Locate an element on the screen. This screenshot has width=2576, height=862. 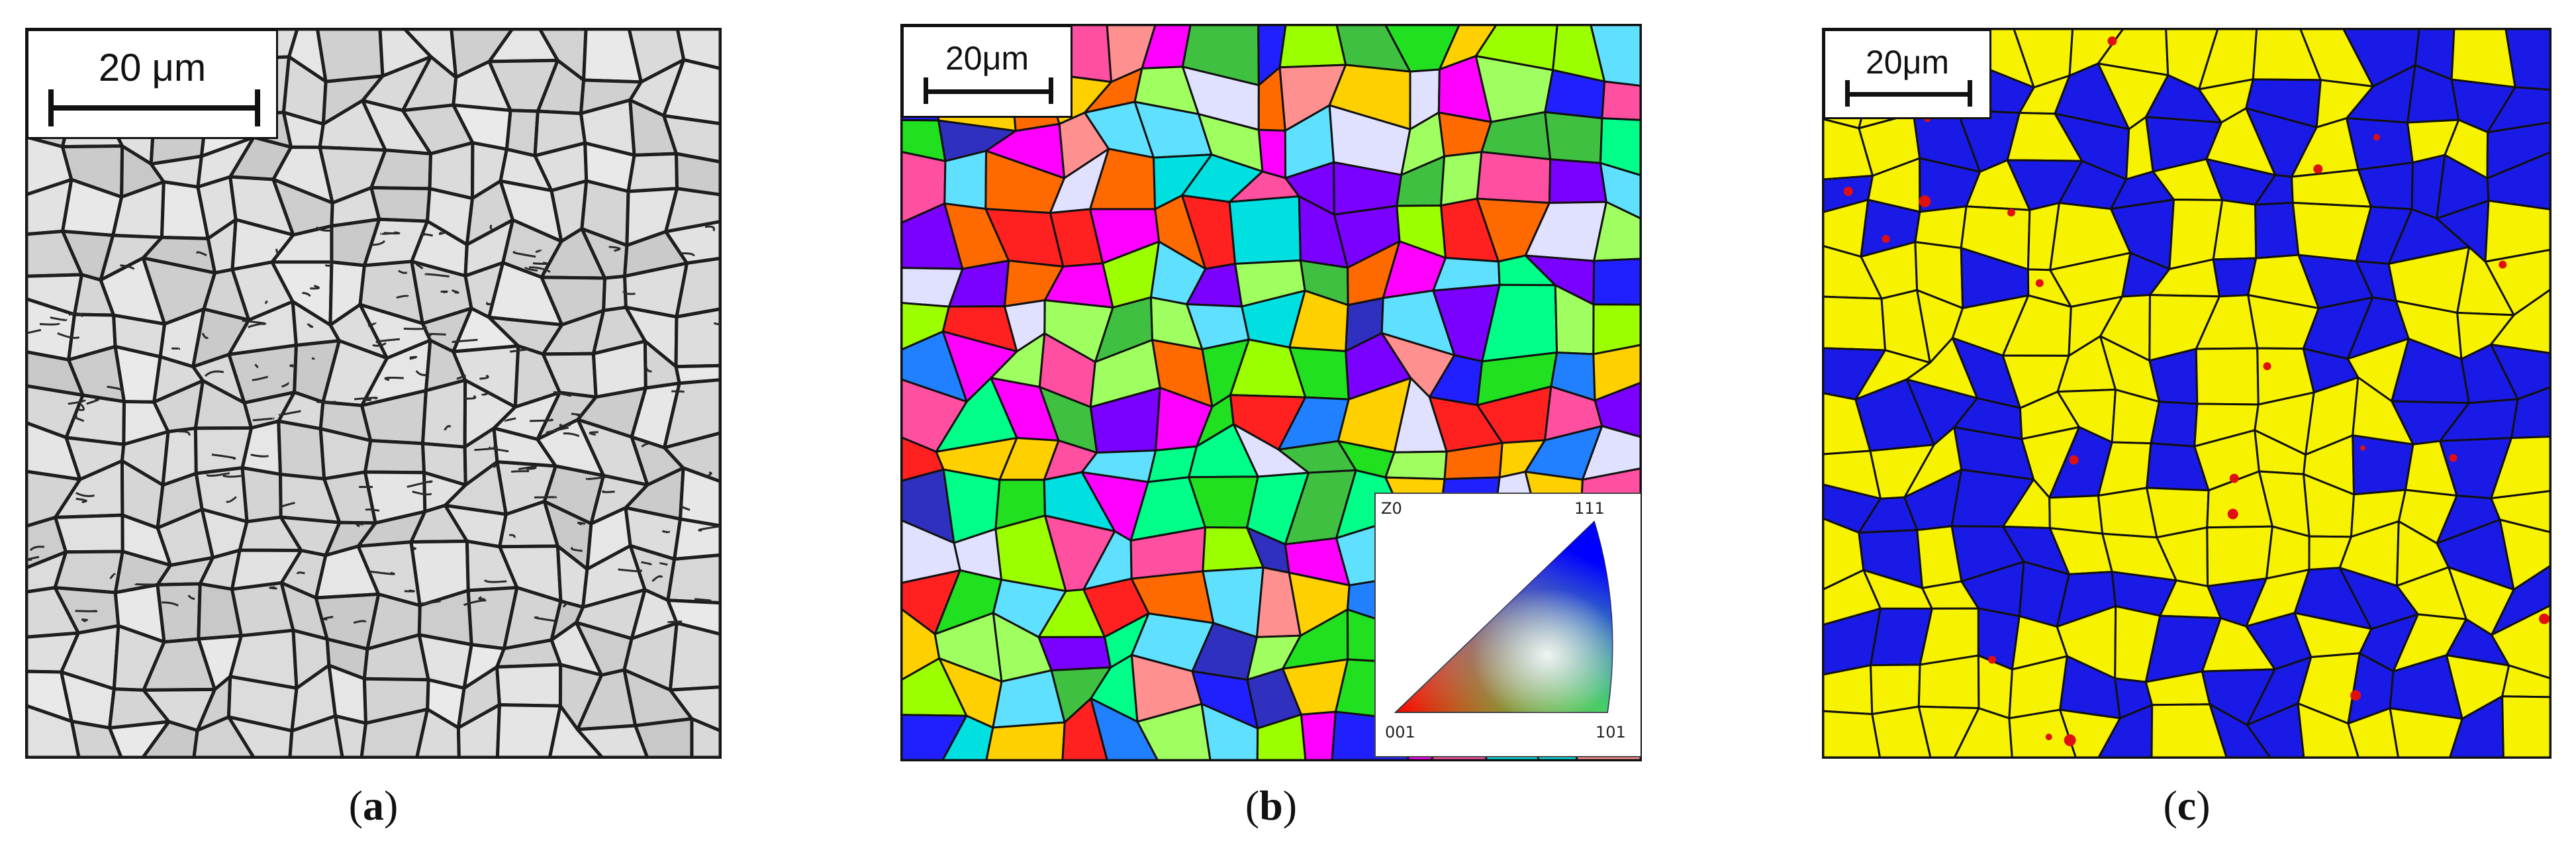
ipf-axis-label: Z0 is located at coordinates (1392, 508).